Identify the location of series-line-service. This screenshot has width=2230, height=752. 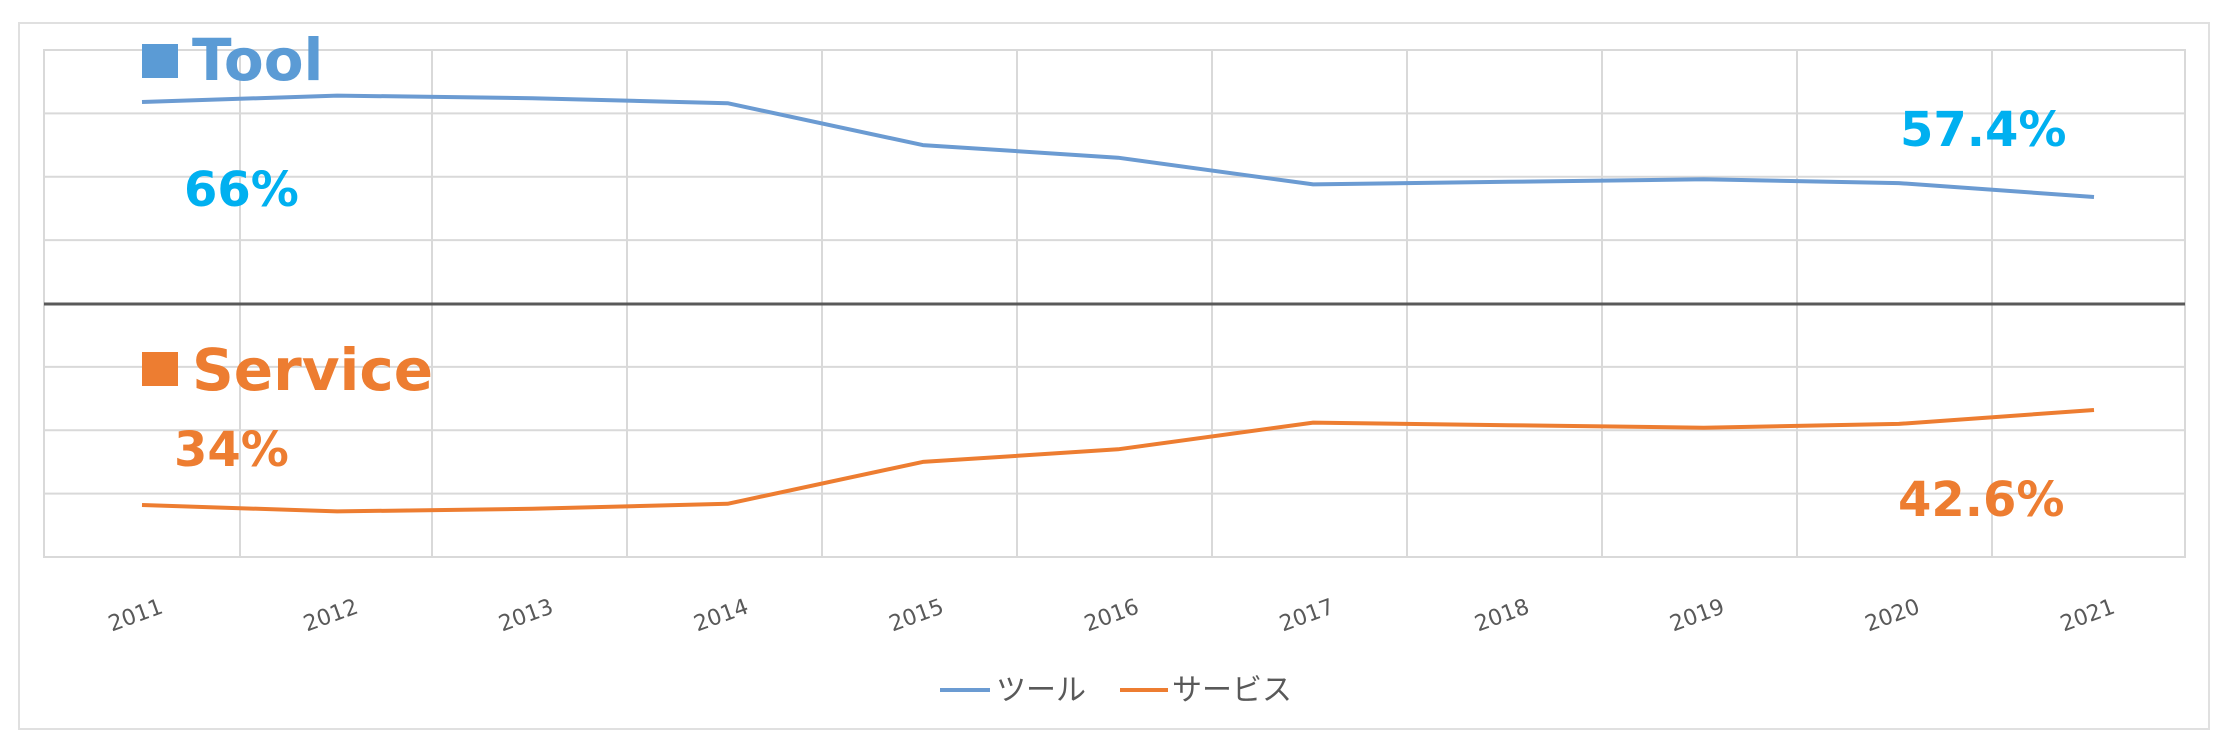
(1118, 461).